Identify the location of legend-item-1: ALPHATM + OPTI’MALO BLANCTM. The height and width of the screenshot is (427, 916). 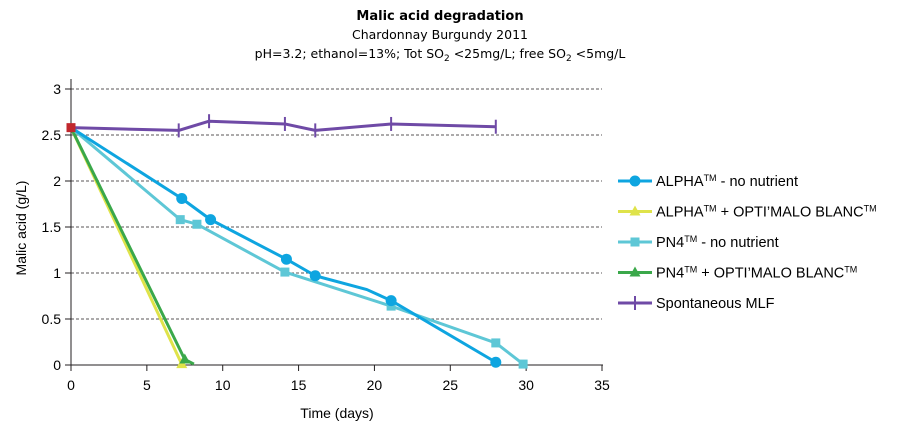
(747, 212).